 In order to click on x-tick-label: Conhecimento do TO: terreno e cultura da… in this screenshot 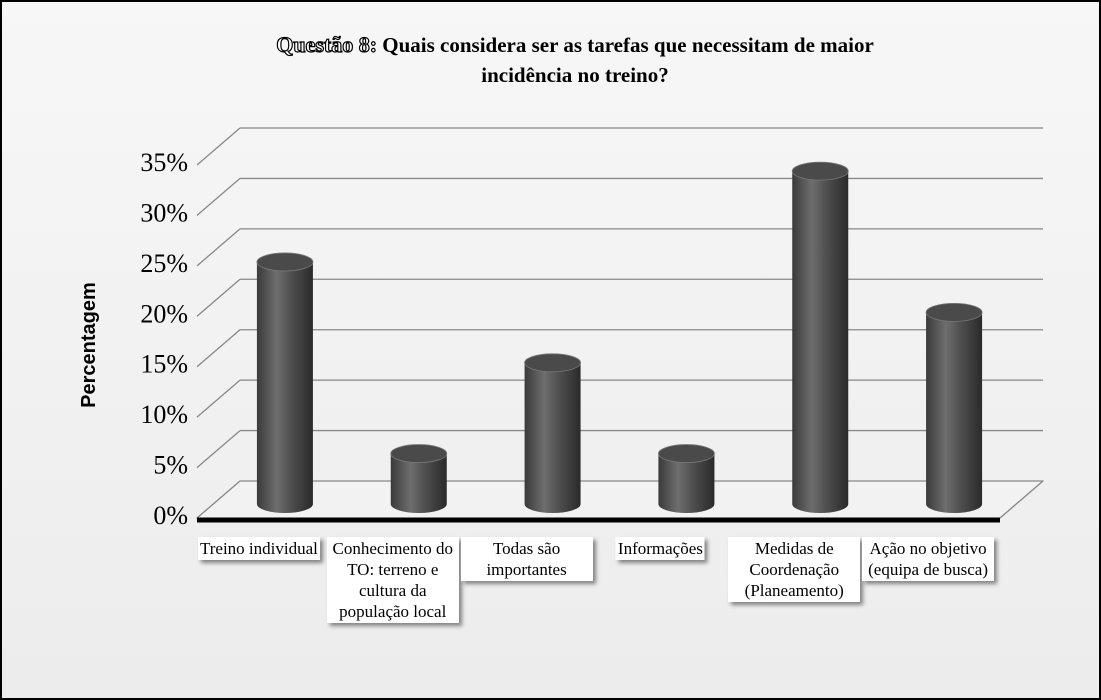, I will do `click(392, 580)`.